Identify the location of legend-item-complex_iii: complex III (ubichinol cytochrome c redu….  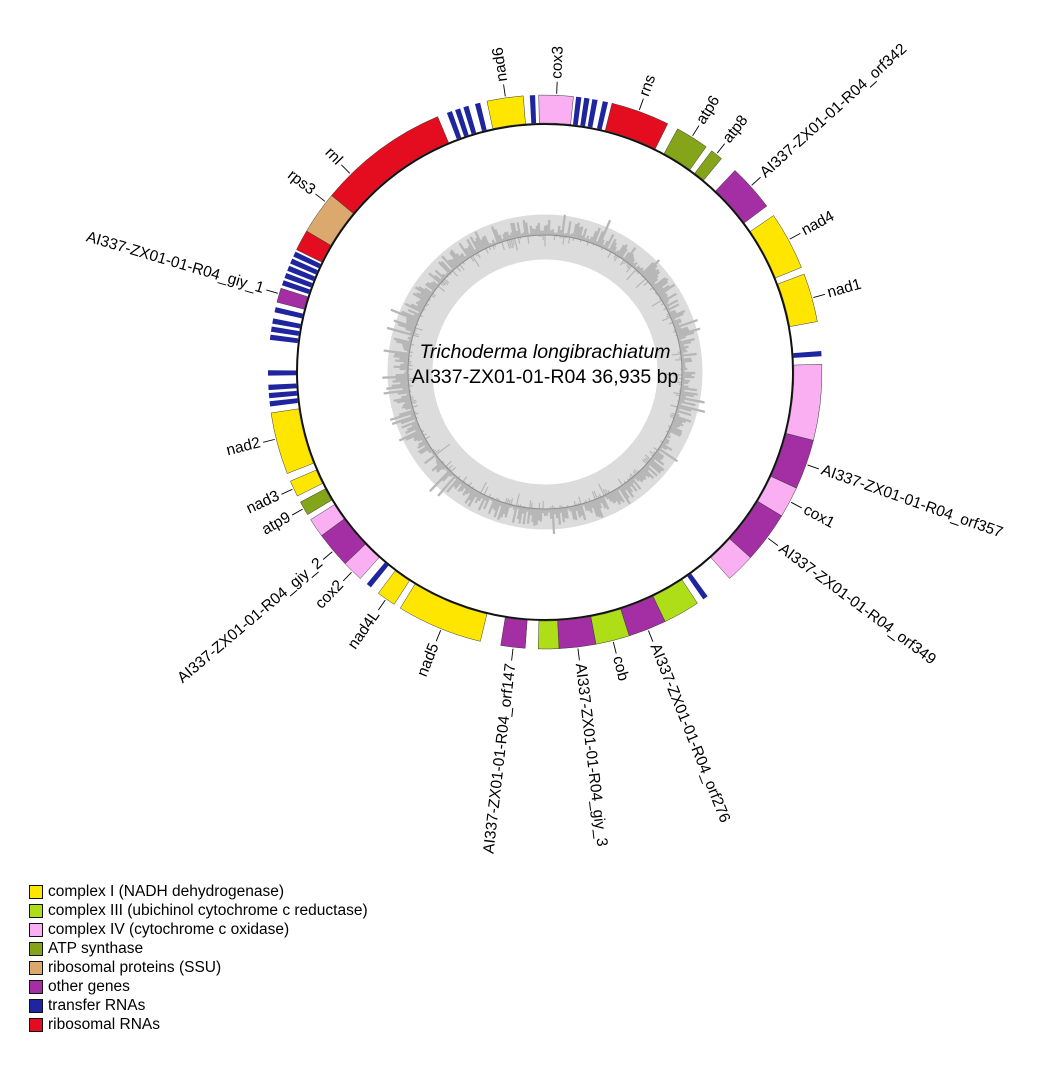
(198, 911).